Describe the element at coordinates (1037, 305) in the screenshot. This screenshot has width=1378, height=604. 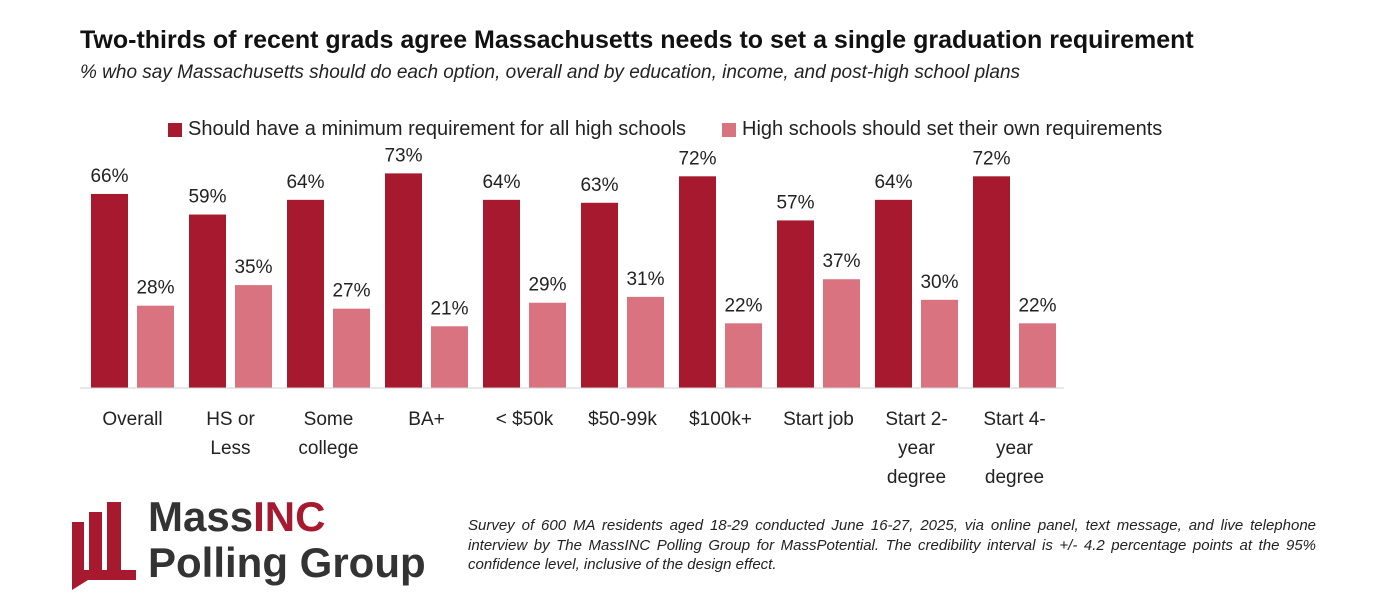
I see `data-label-own-9: 22%` at that location.